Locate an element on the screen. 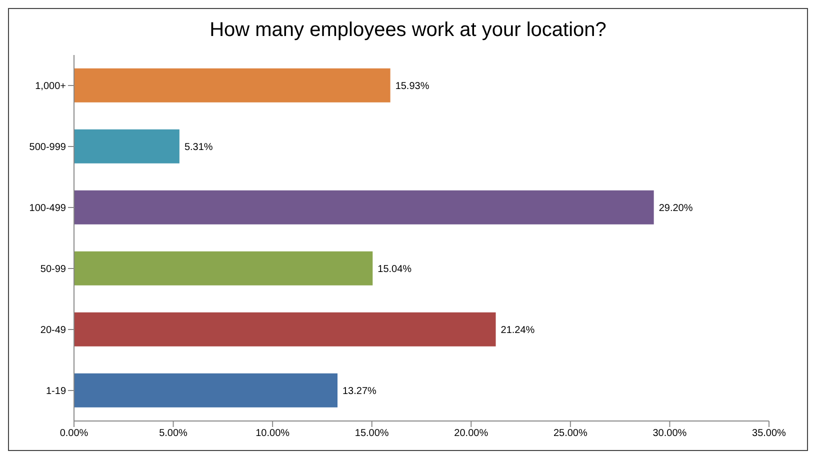  x-tick-label: 30.00% is located at coordinates (669, 434).